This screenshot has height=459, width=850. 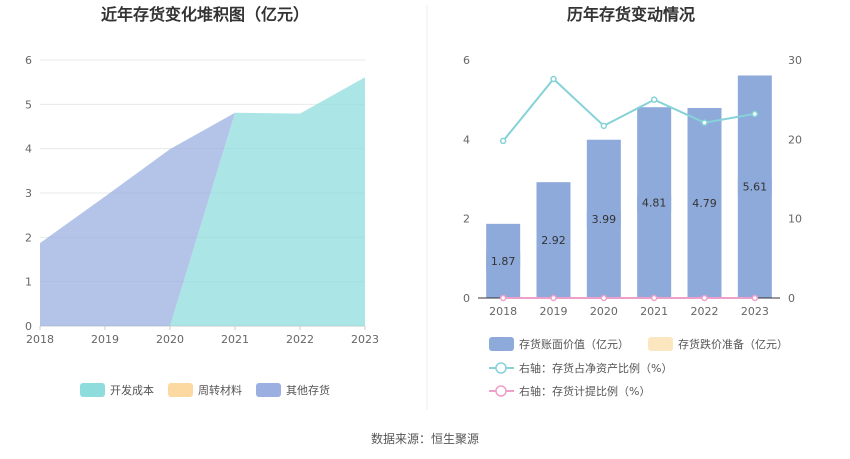 I want to click on bar-label: 5.61, so click(x=755, y=187).